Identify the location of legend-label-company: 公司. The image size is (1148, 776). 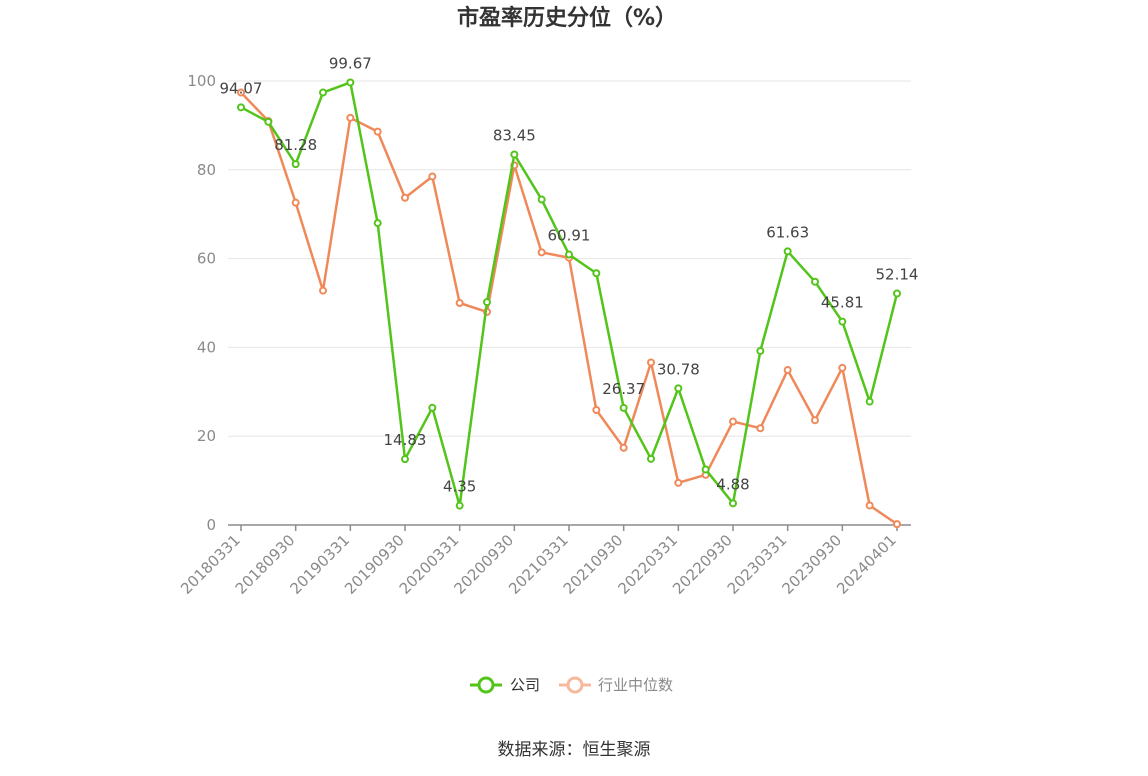
(525, 685).